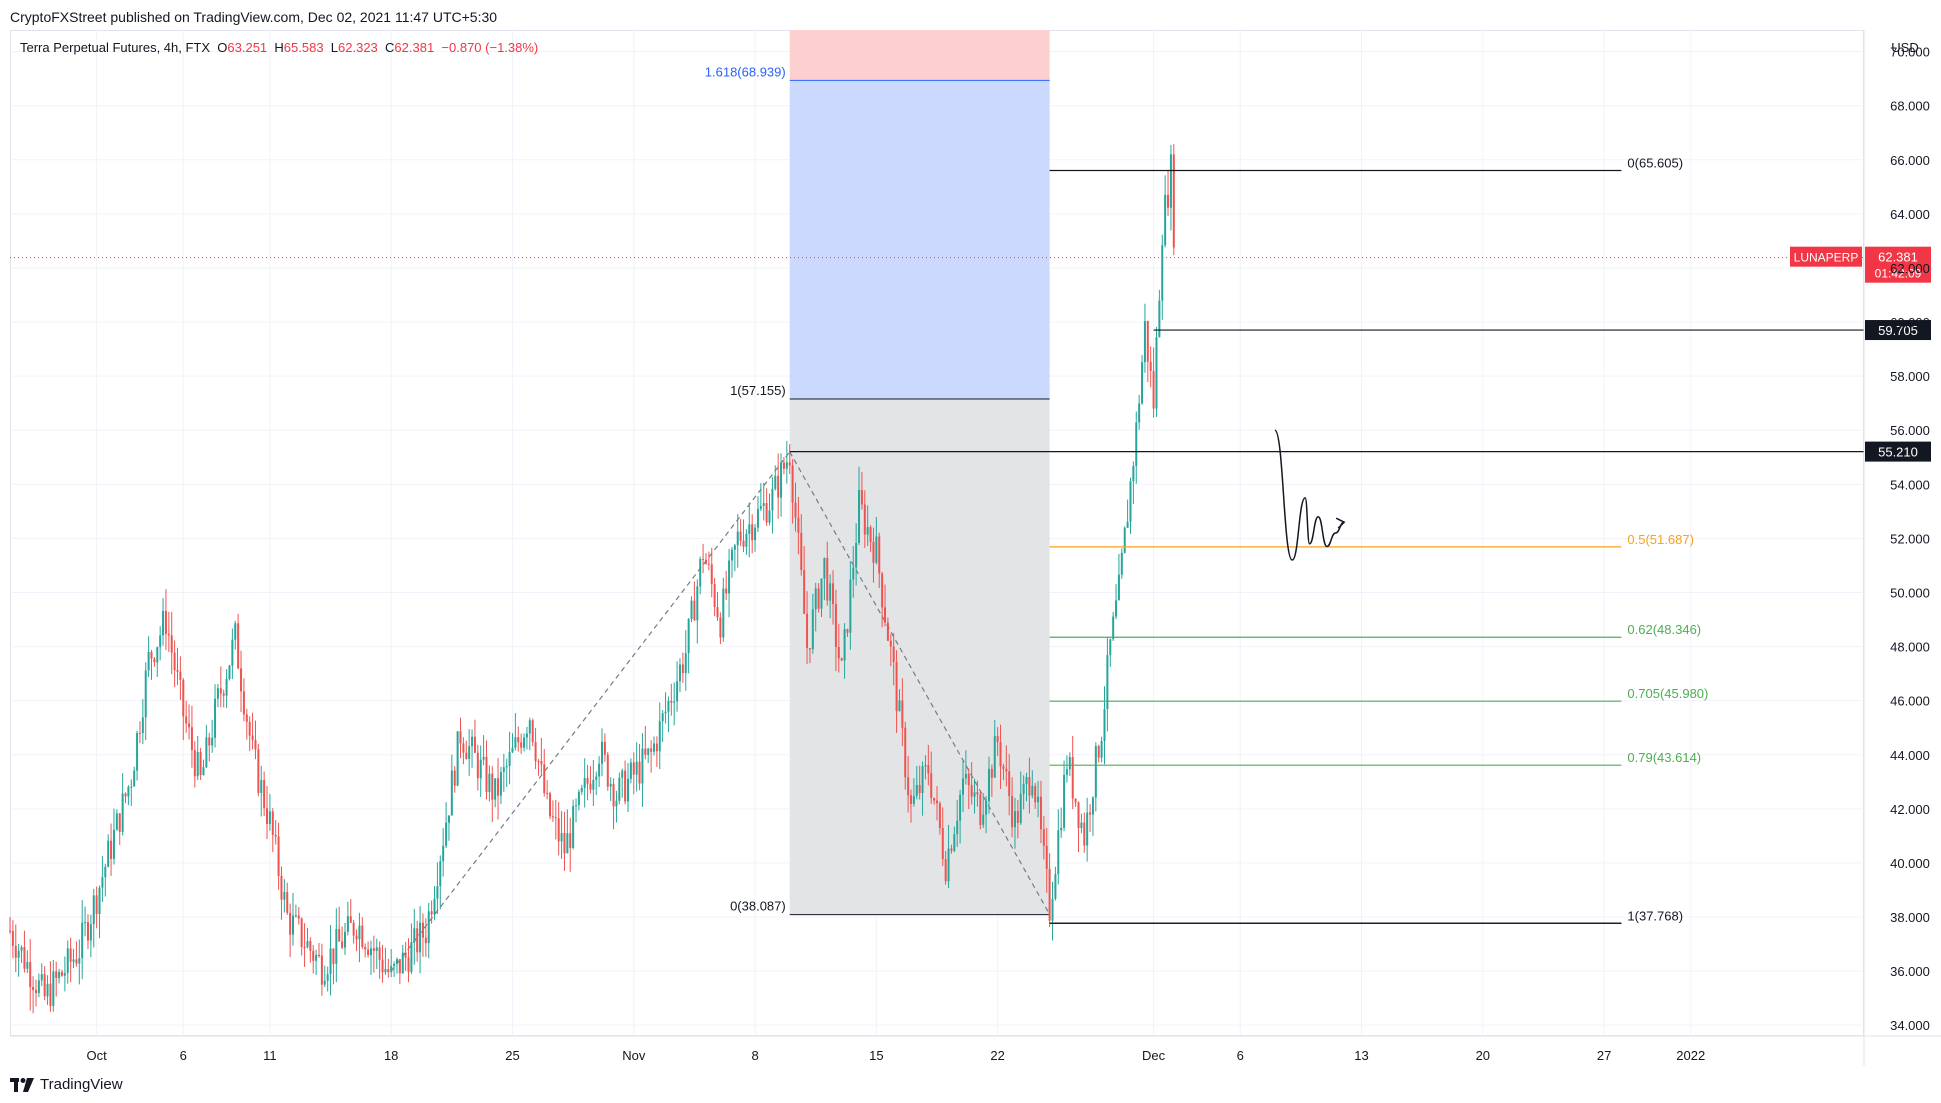  What do you see at coordinates (490, 47) in the screenshot?
I see `legend-change: −0.870 (−1.38%)` at bounding box center [490, 47].